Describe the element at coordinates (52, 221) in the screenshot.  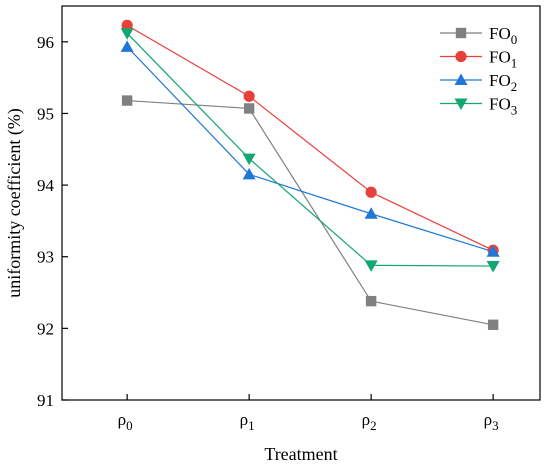
I see `y-axis: 91 92 93 94 95 96` at that location.